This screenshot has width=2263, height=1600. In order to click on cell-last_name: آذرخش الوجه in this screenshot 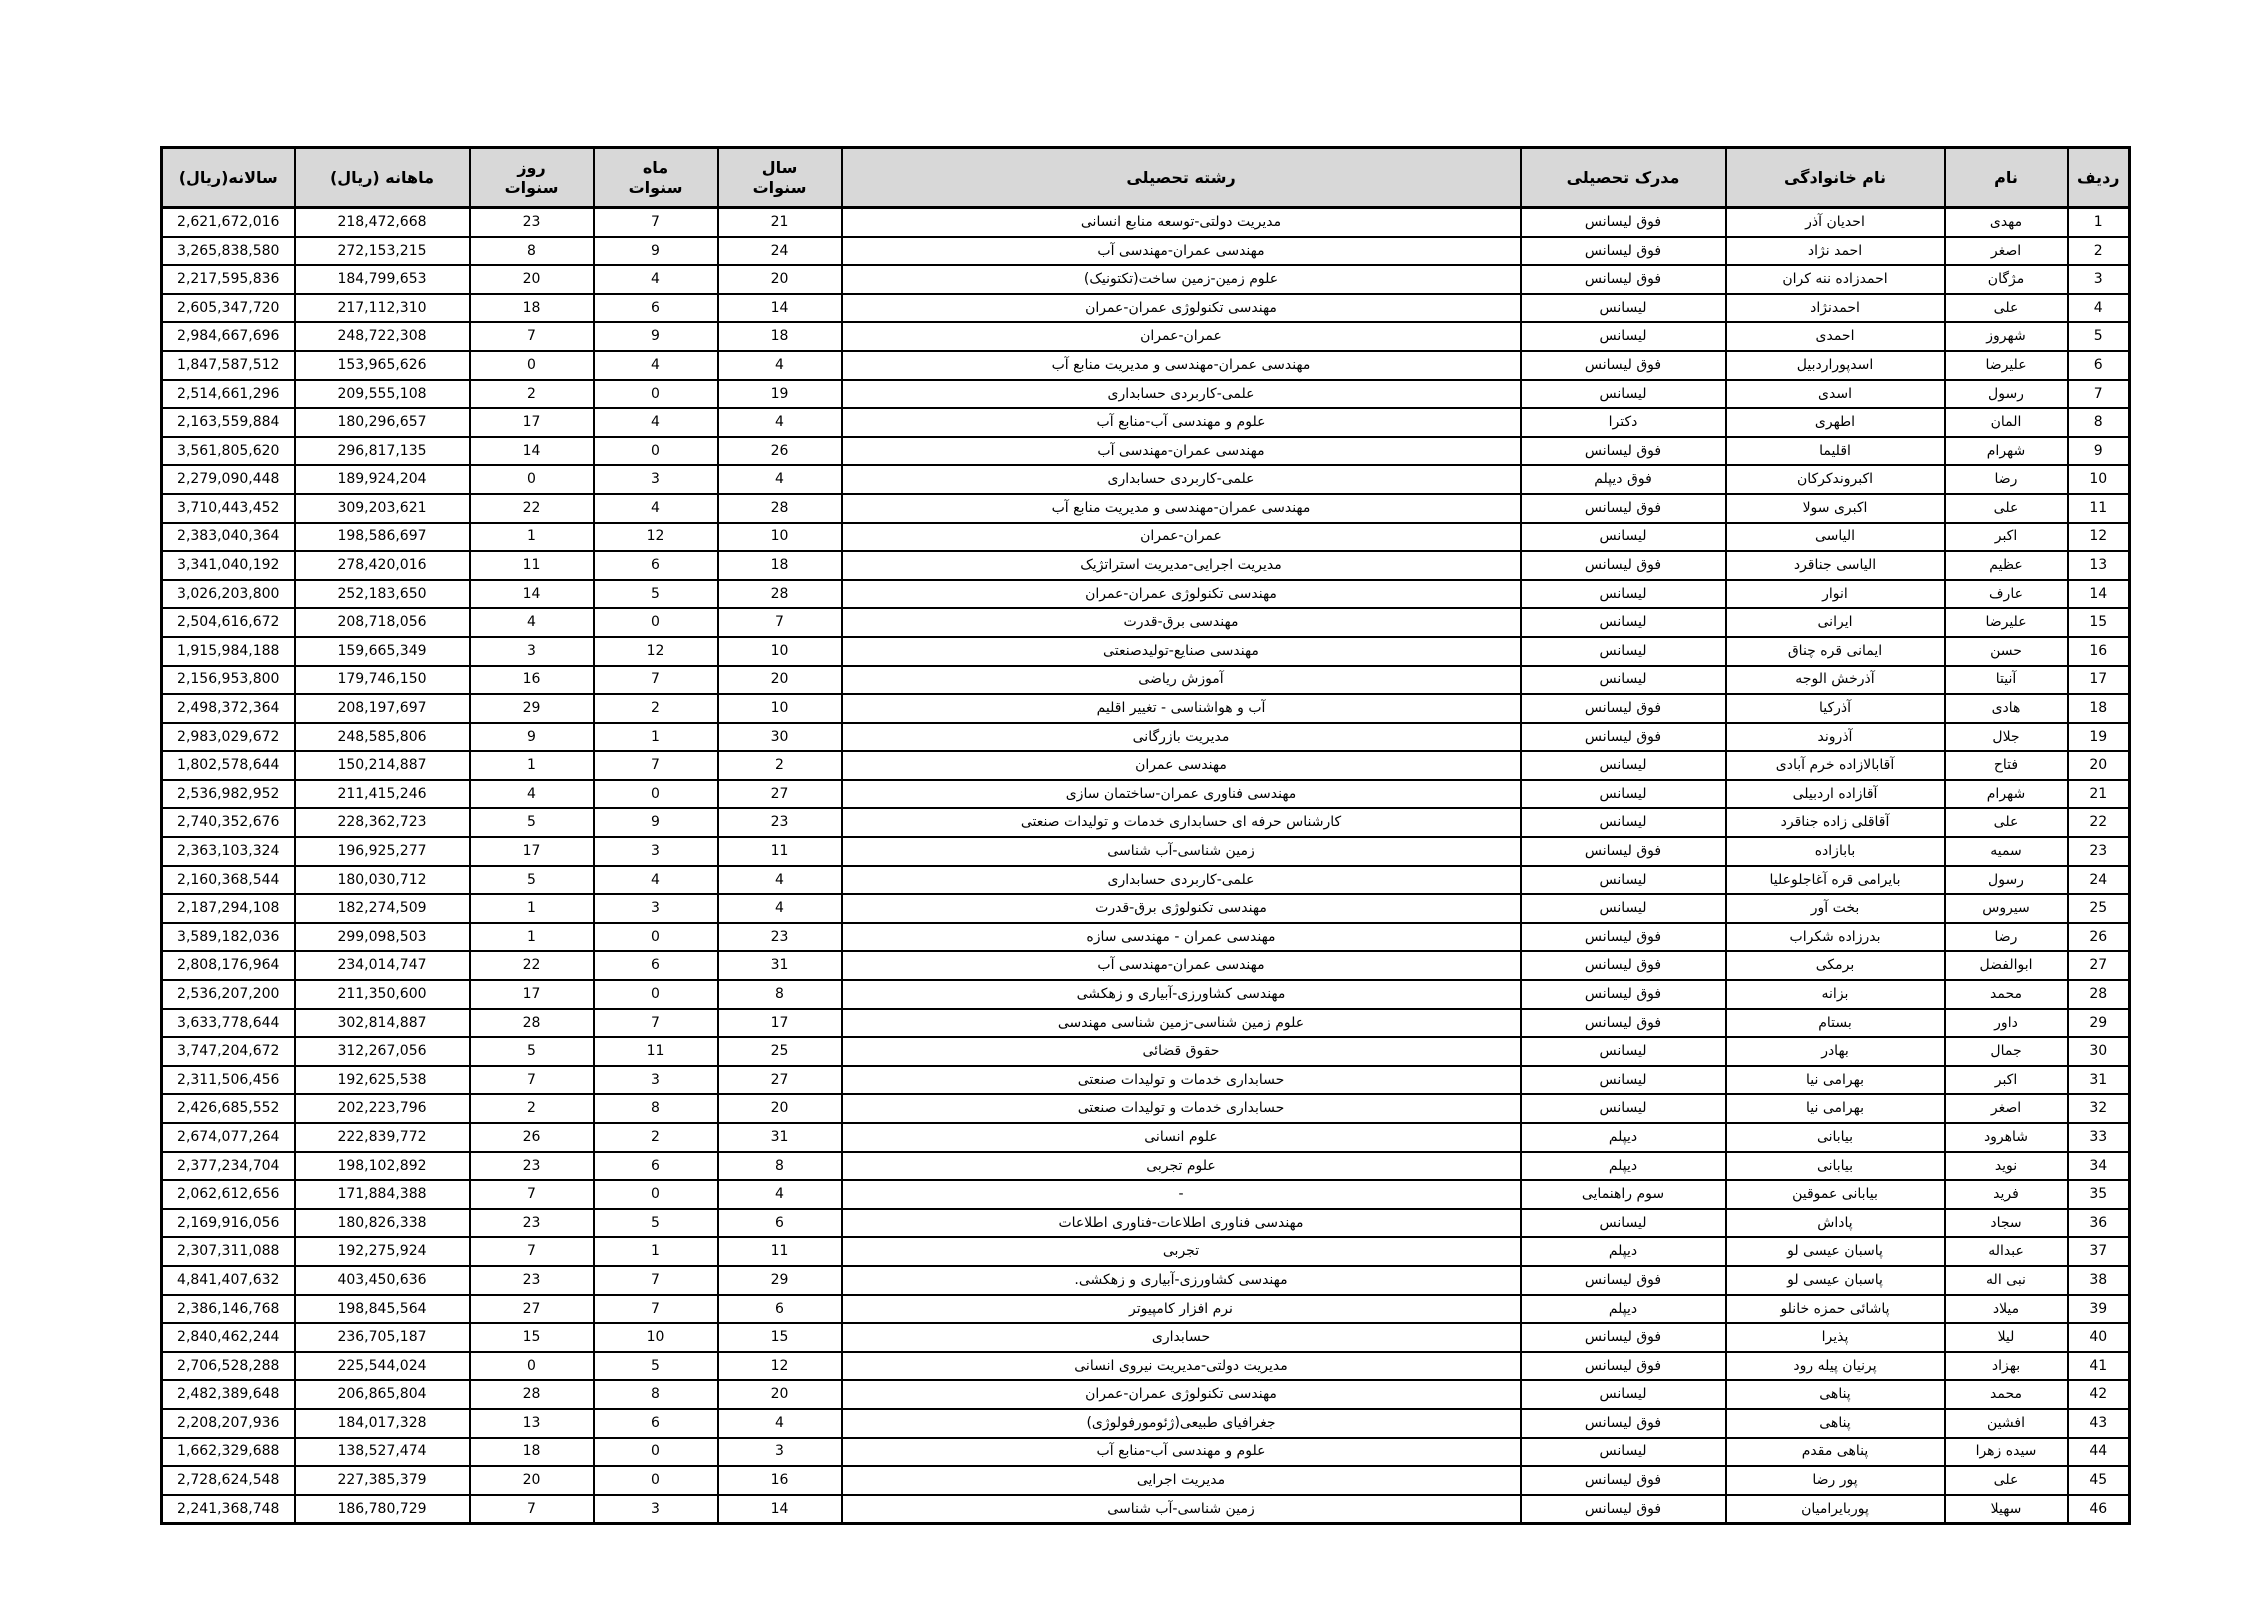, I will do `click(1835, 680)`.